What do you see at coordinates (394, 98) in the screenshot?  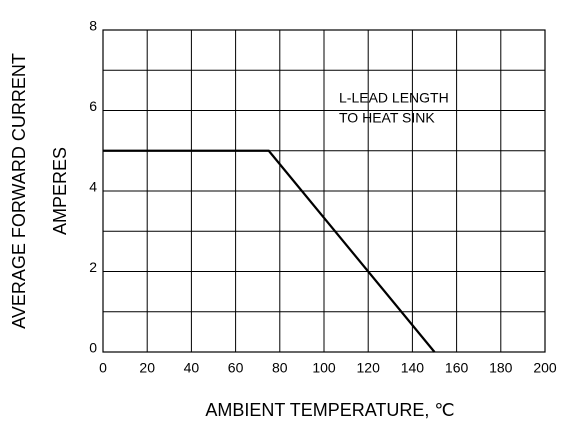 I see `annotation: L-LEAD LENGTH` at bounding box center [394, 98].